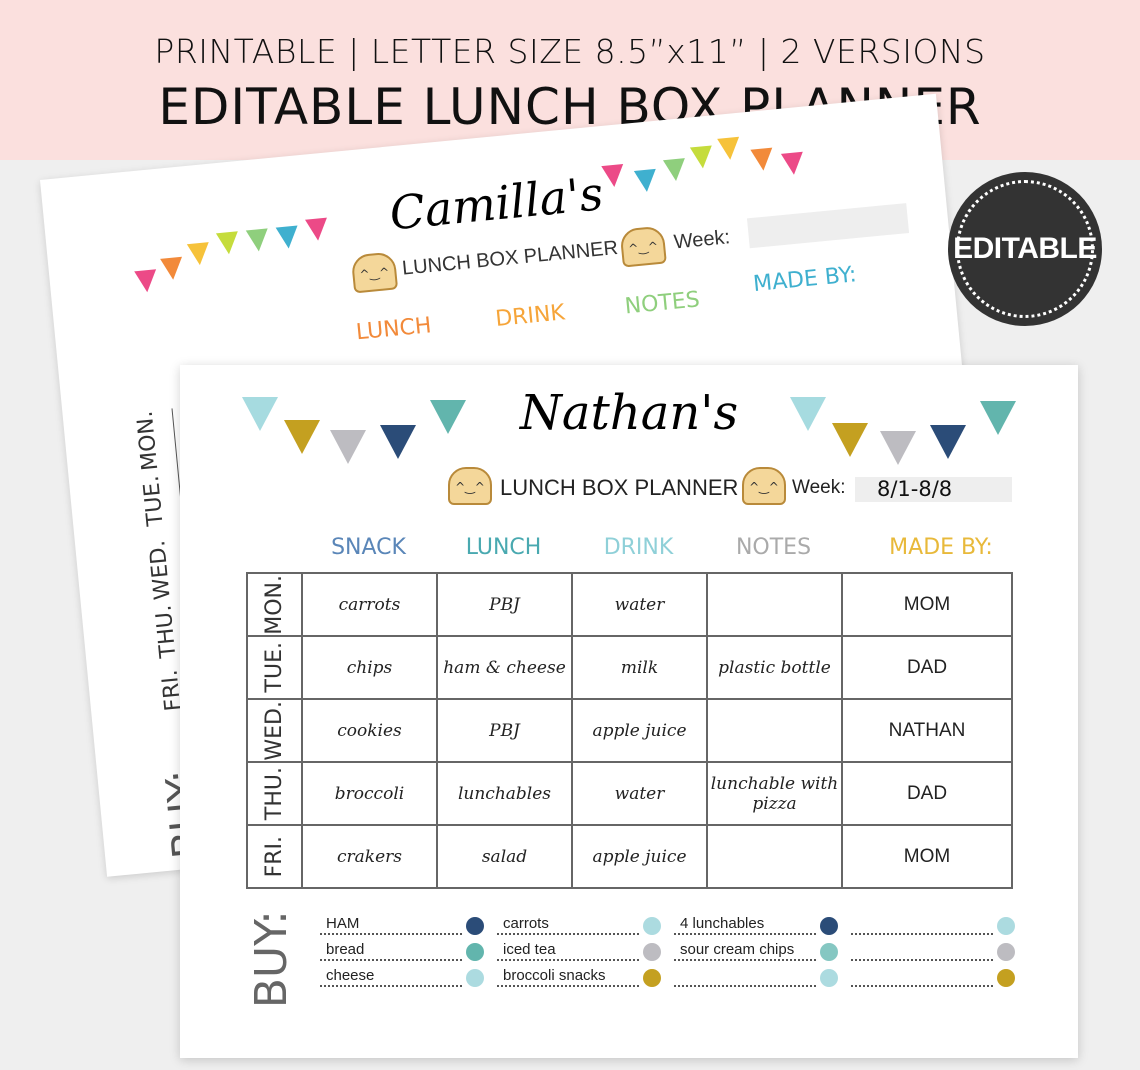  Describe the element at coordinates (274, 667) in the screenshot. I see `day-label: TUE.` at that location.